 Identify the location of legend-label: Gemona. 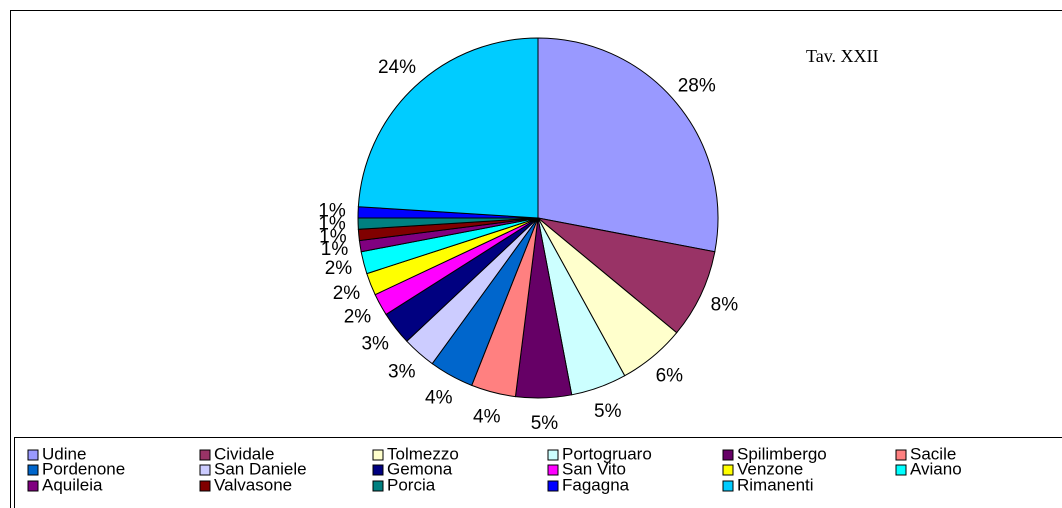
(420, 468).